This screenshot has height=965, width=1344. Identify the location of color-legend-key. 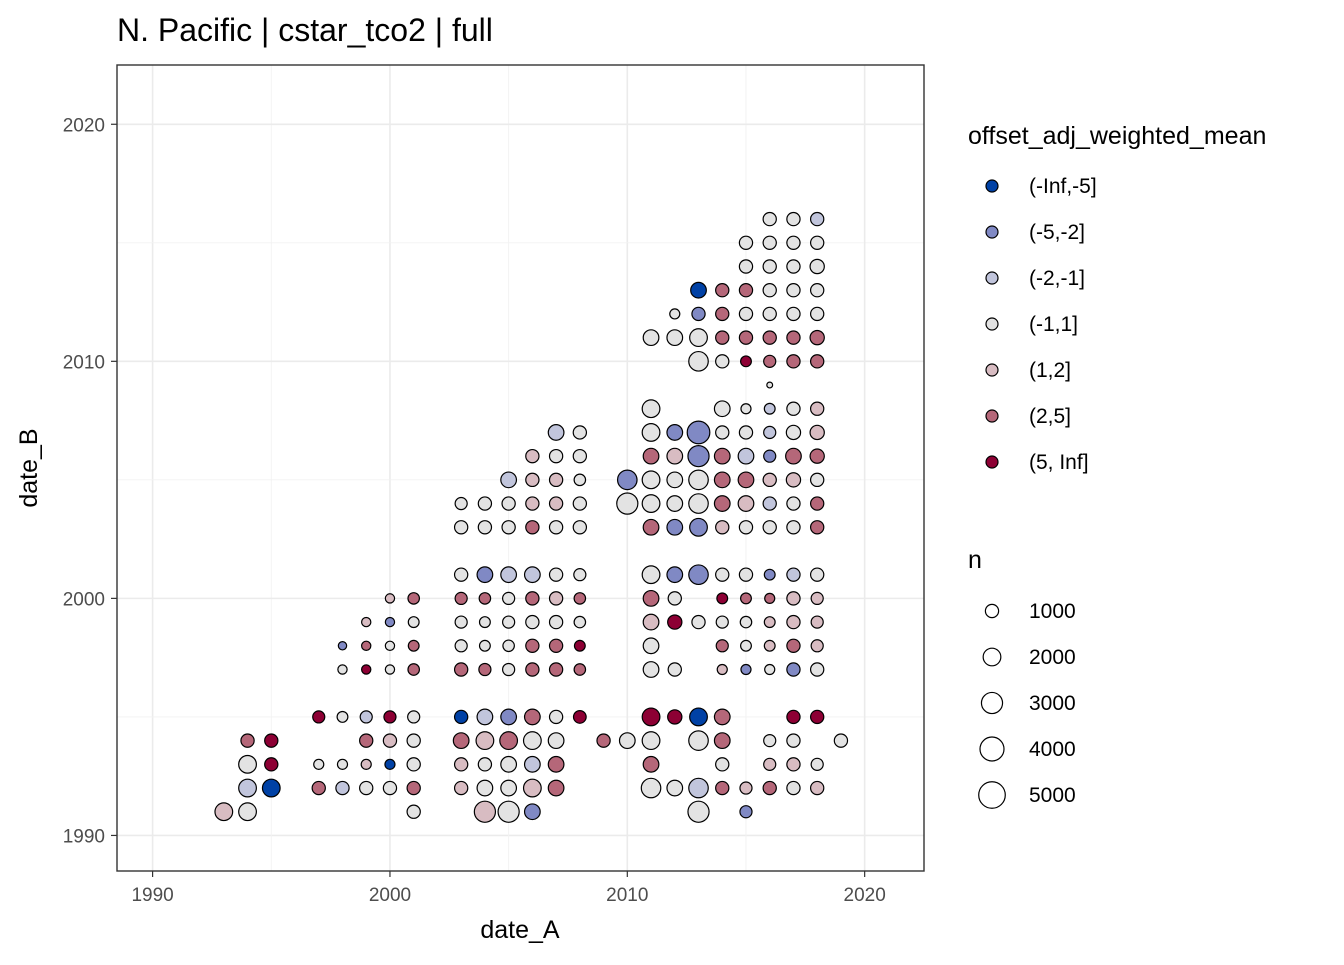
(992, 462).